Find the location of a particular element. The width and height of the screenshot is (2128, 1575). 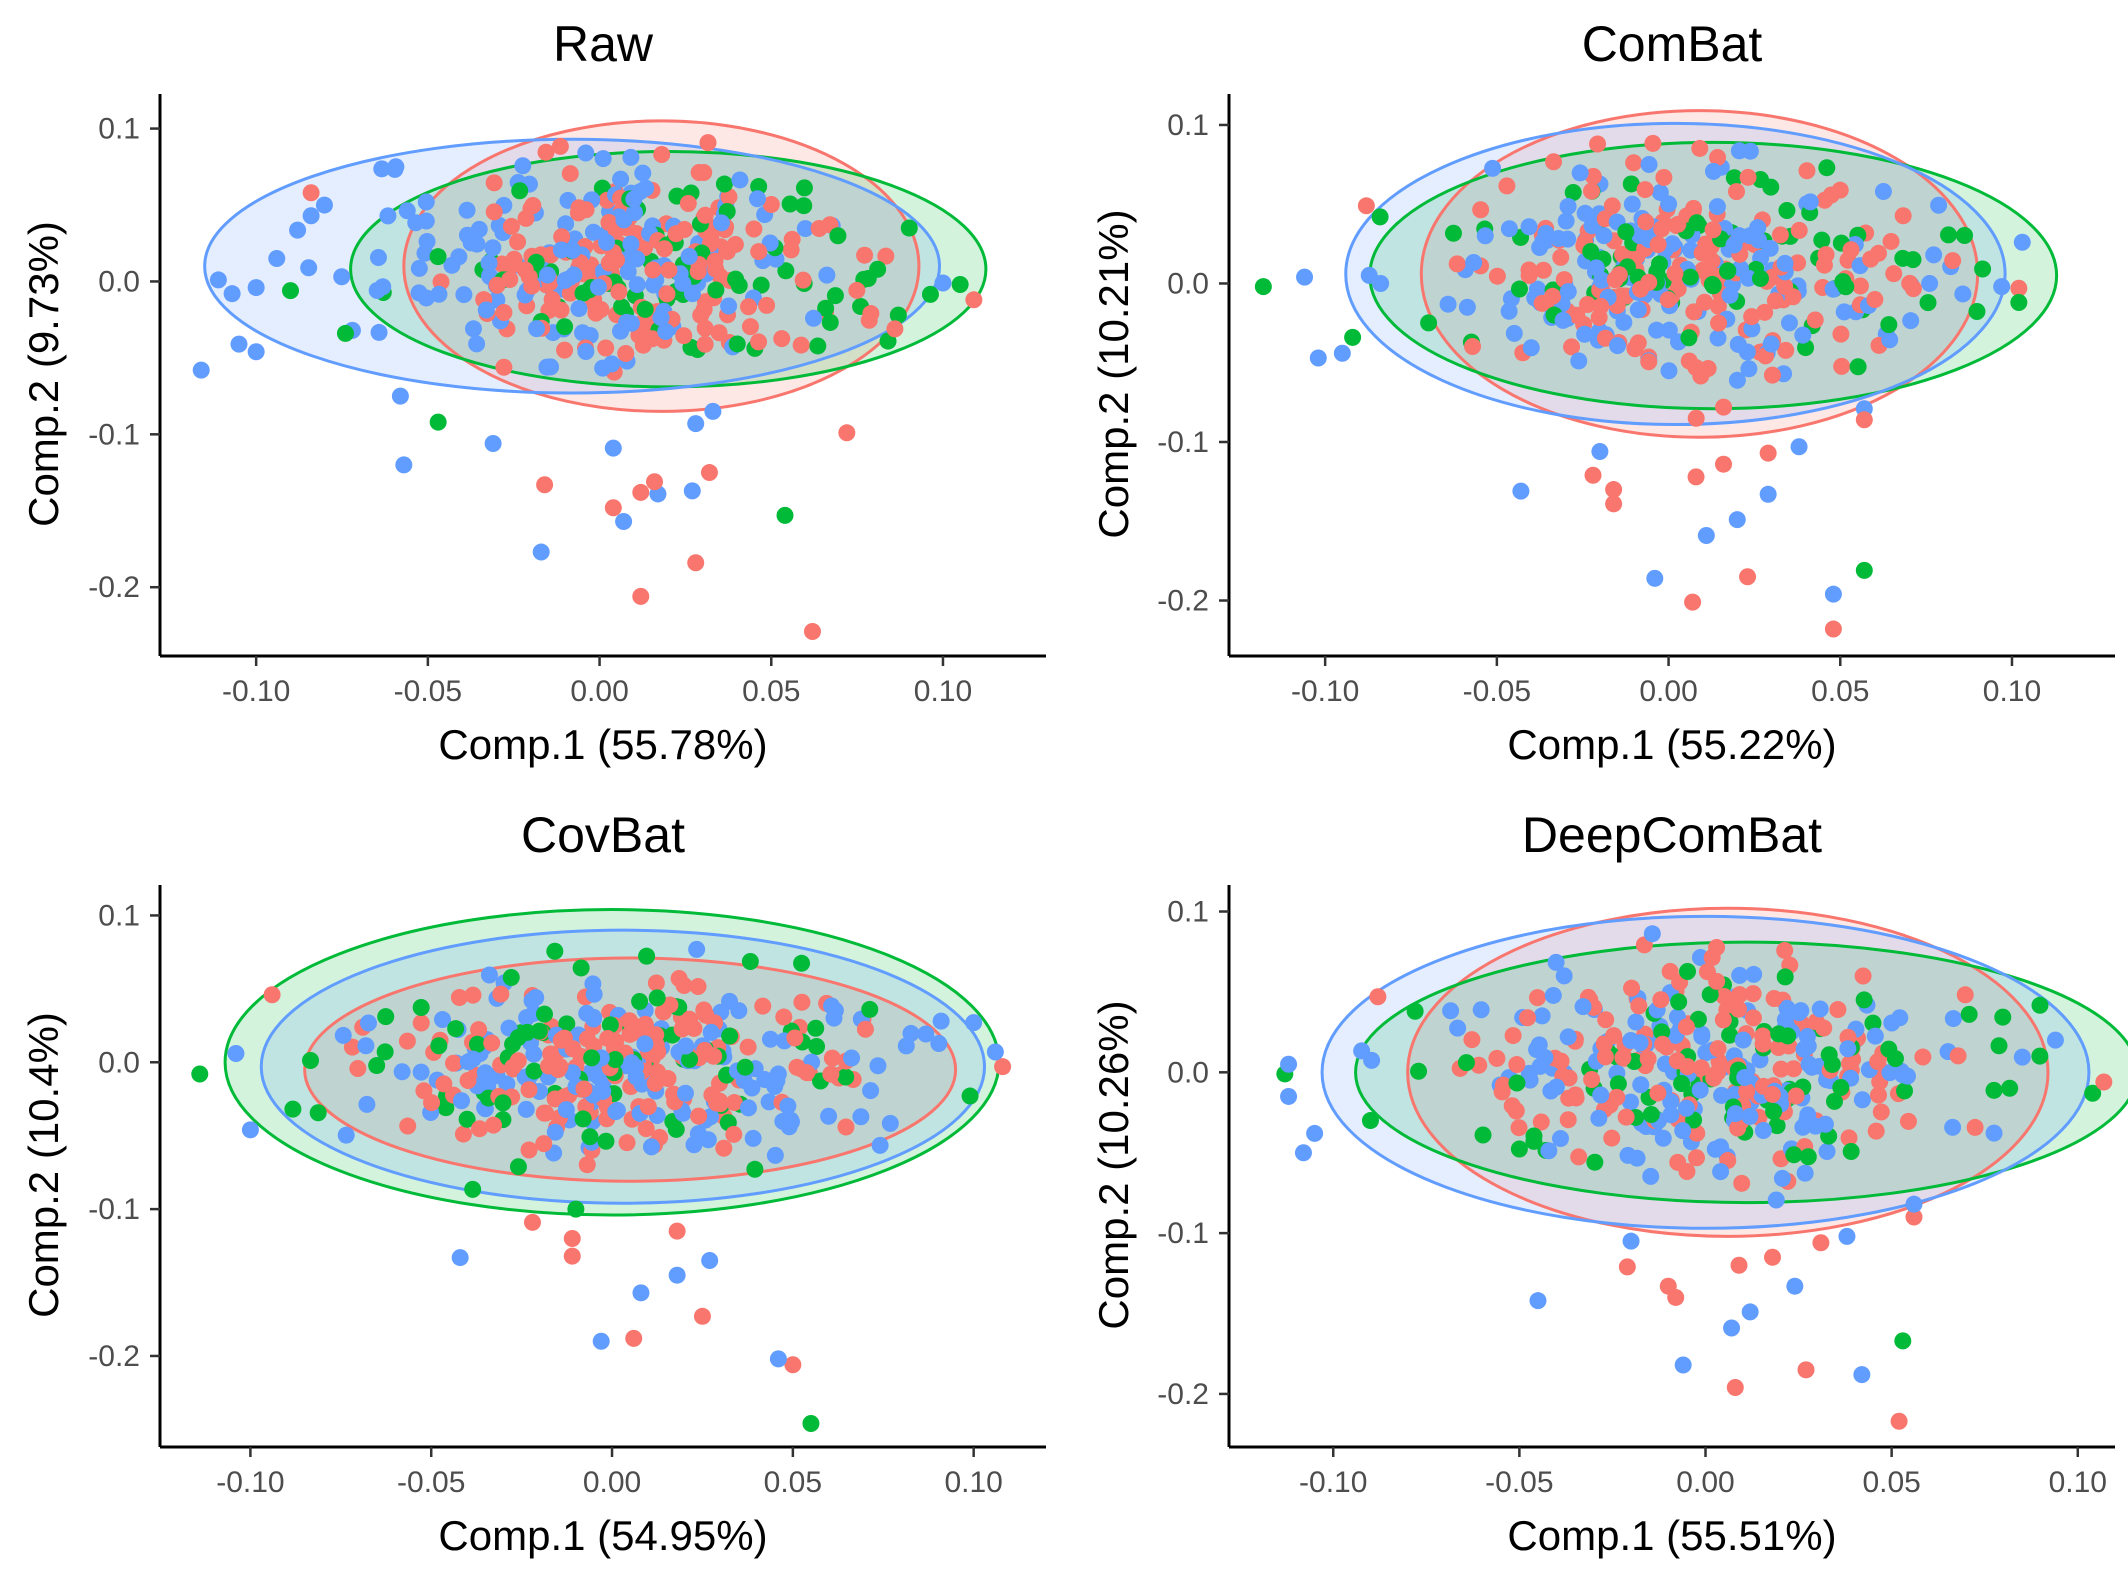

y-axis-title: Comp.2 (10.26%) is located at coordinates (1113, 1164).